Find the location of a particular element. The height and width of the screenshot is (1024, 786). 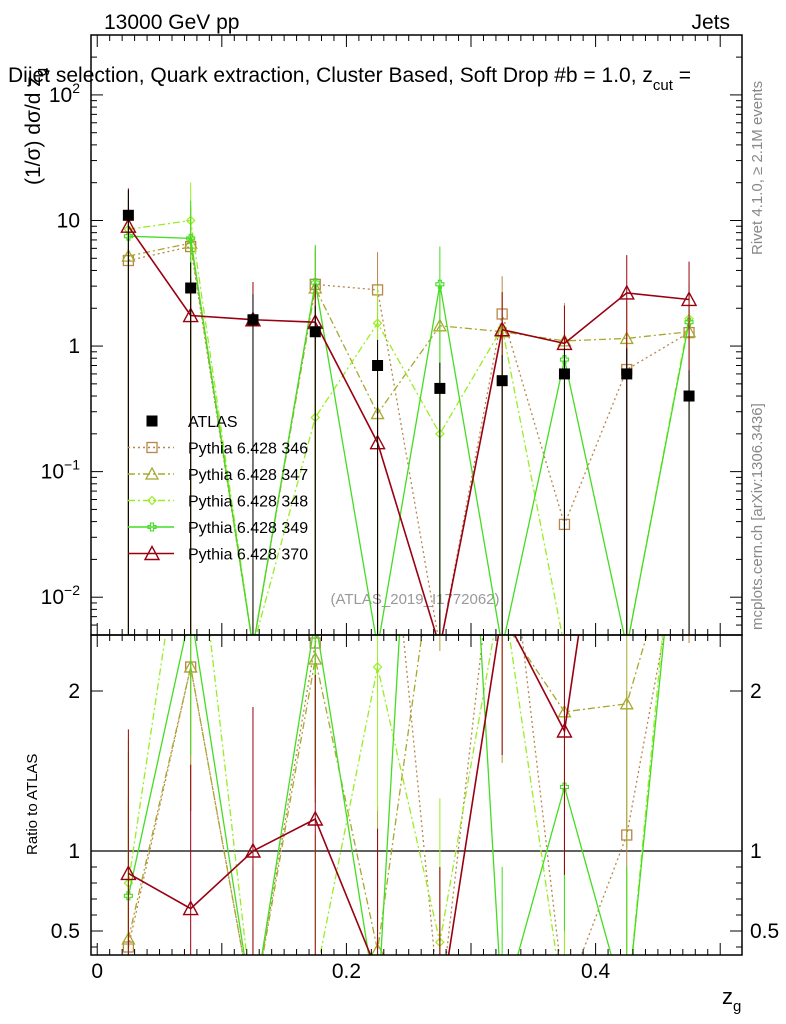

ratio-point-p347 is located at coordinates (626, 703).